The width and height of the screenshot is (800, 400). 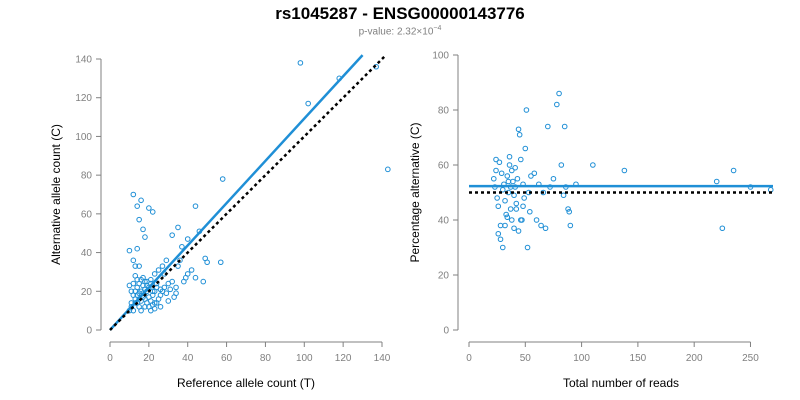 What do you see at coordinates (343, 358) in the screenshot?
I see `x-tick-label: 120` at bounding box center [343, 358].